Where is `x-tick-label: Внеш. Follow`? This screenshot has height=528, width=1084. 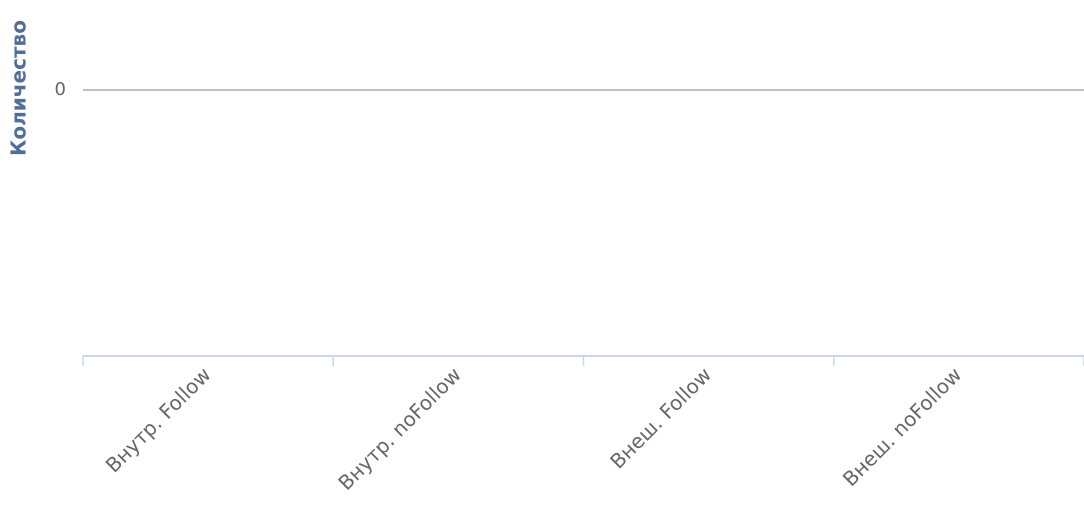 x-tick-label: Внеш. Follow is located at coordinates (660, 417).